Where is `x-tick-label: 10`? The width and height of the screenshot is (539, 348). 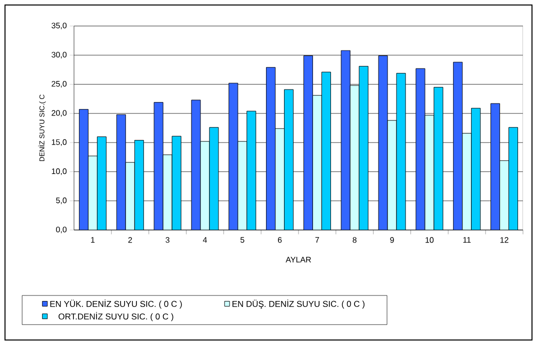
x-tick-label: 10 is located at coordinates (430, 240).